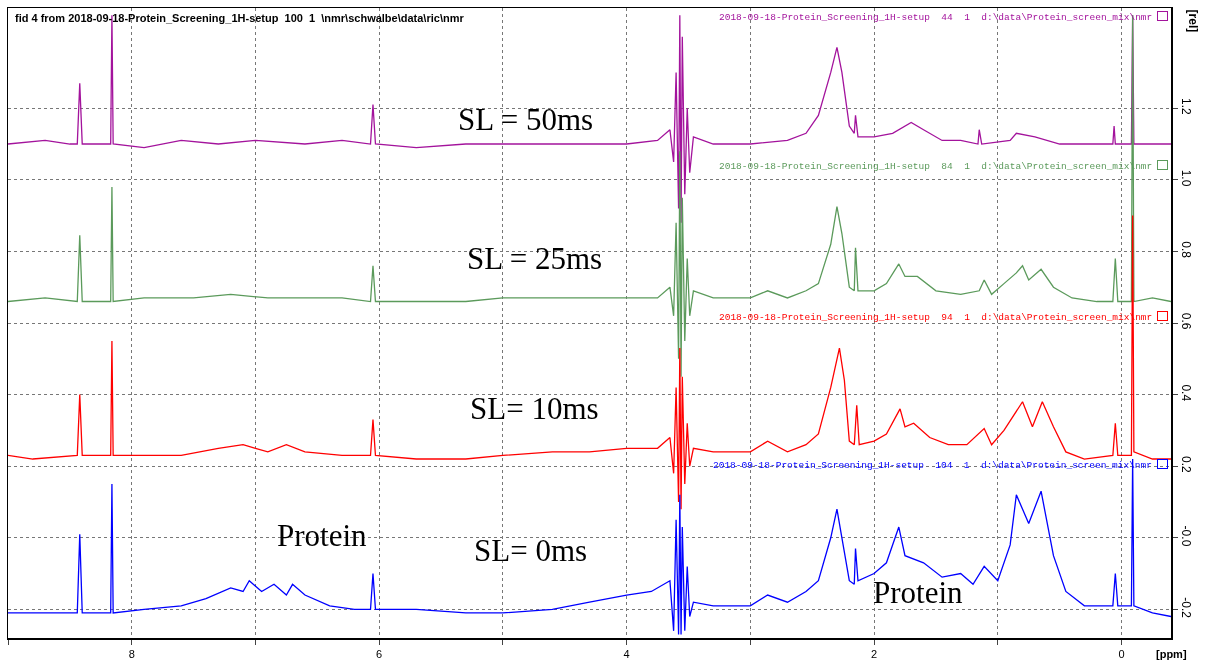 The width and height of the screenshot is (1213, 666). Describe the element at coordinates (1171, 654) in the screenshot. I see `x-axis-title: [ppm]` at that location.